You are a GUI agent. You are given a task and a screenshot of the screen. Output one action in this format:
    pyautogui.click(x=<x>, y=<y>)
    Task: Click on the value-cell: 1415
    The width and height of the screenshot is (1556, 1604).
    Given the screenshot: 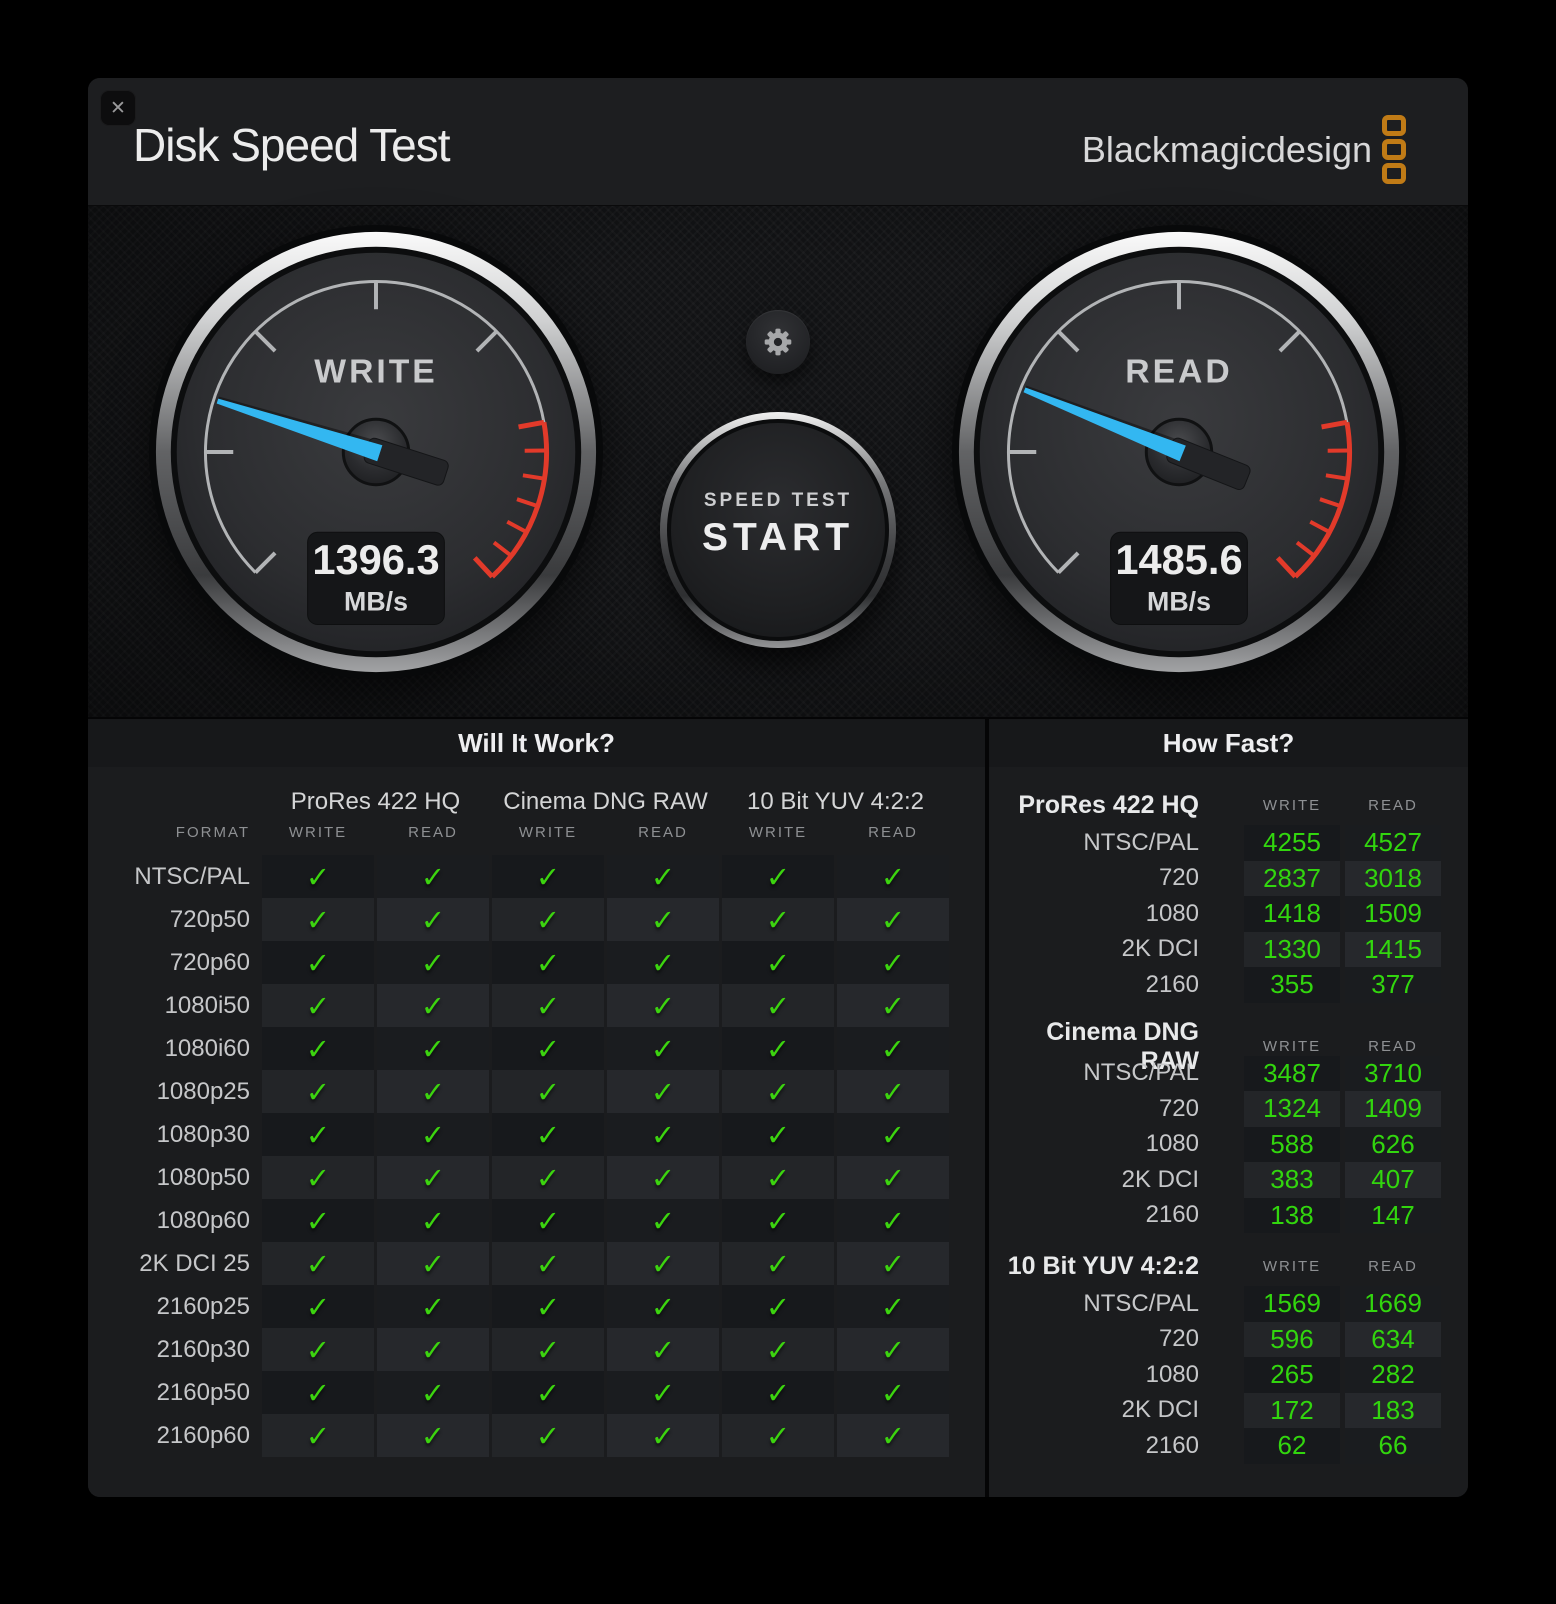 What is the action you would take?
    pyautogui.click(x=1393, y=949)
    